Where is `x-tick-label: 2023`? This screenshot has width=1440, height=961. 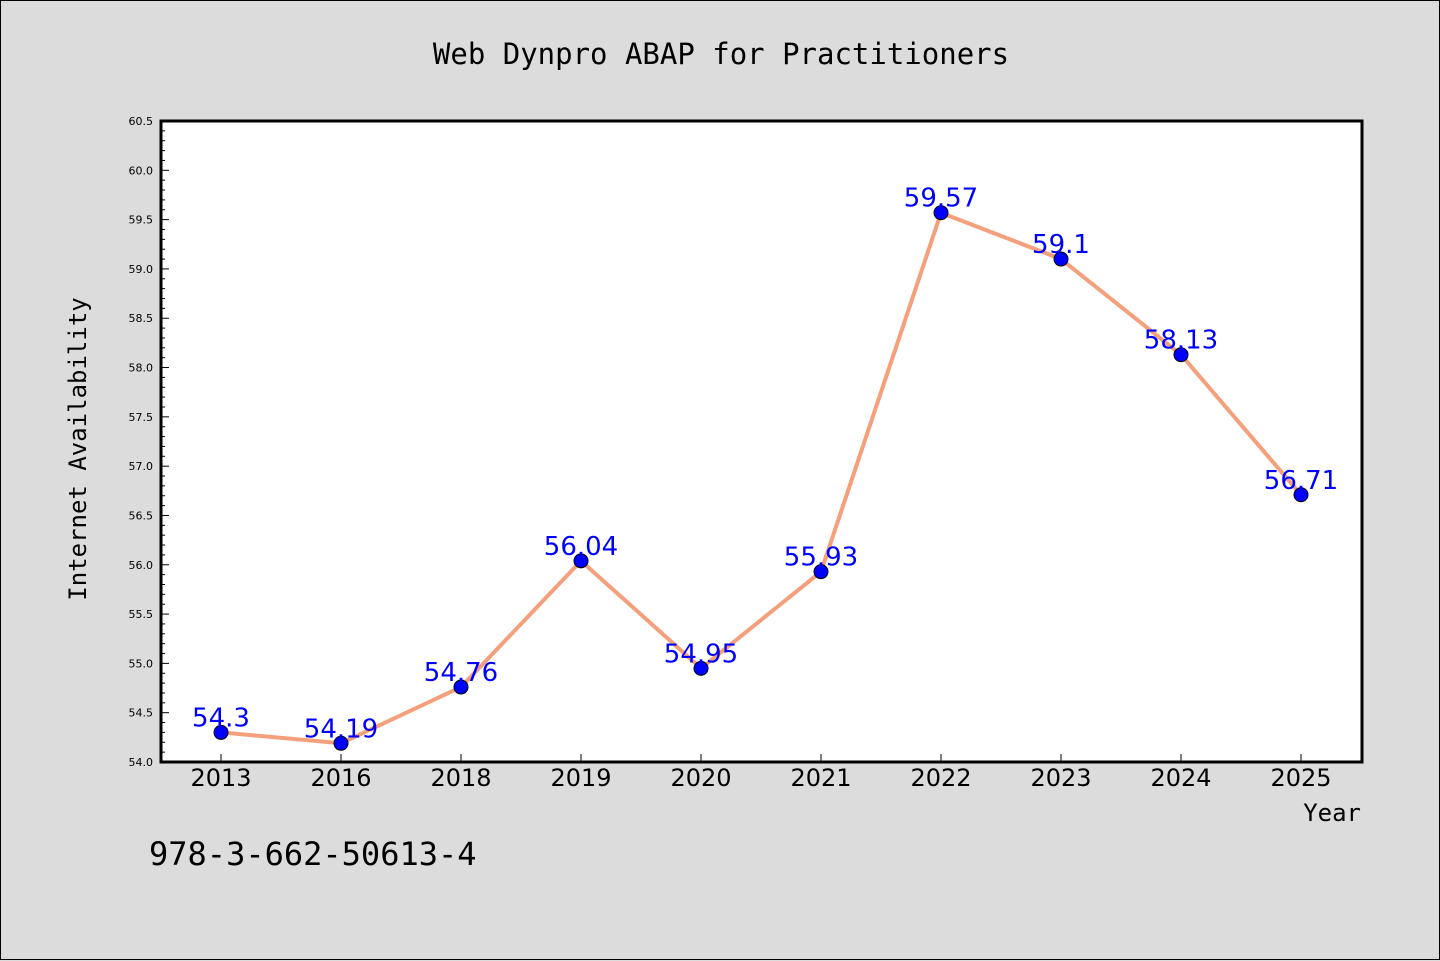 x-tick-label: 2023 is located at coordinates (1060, 778).